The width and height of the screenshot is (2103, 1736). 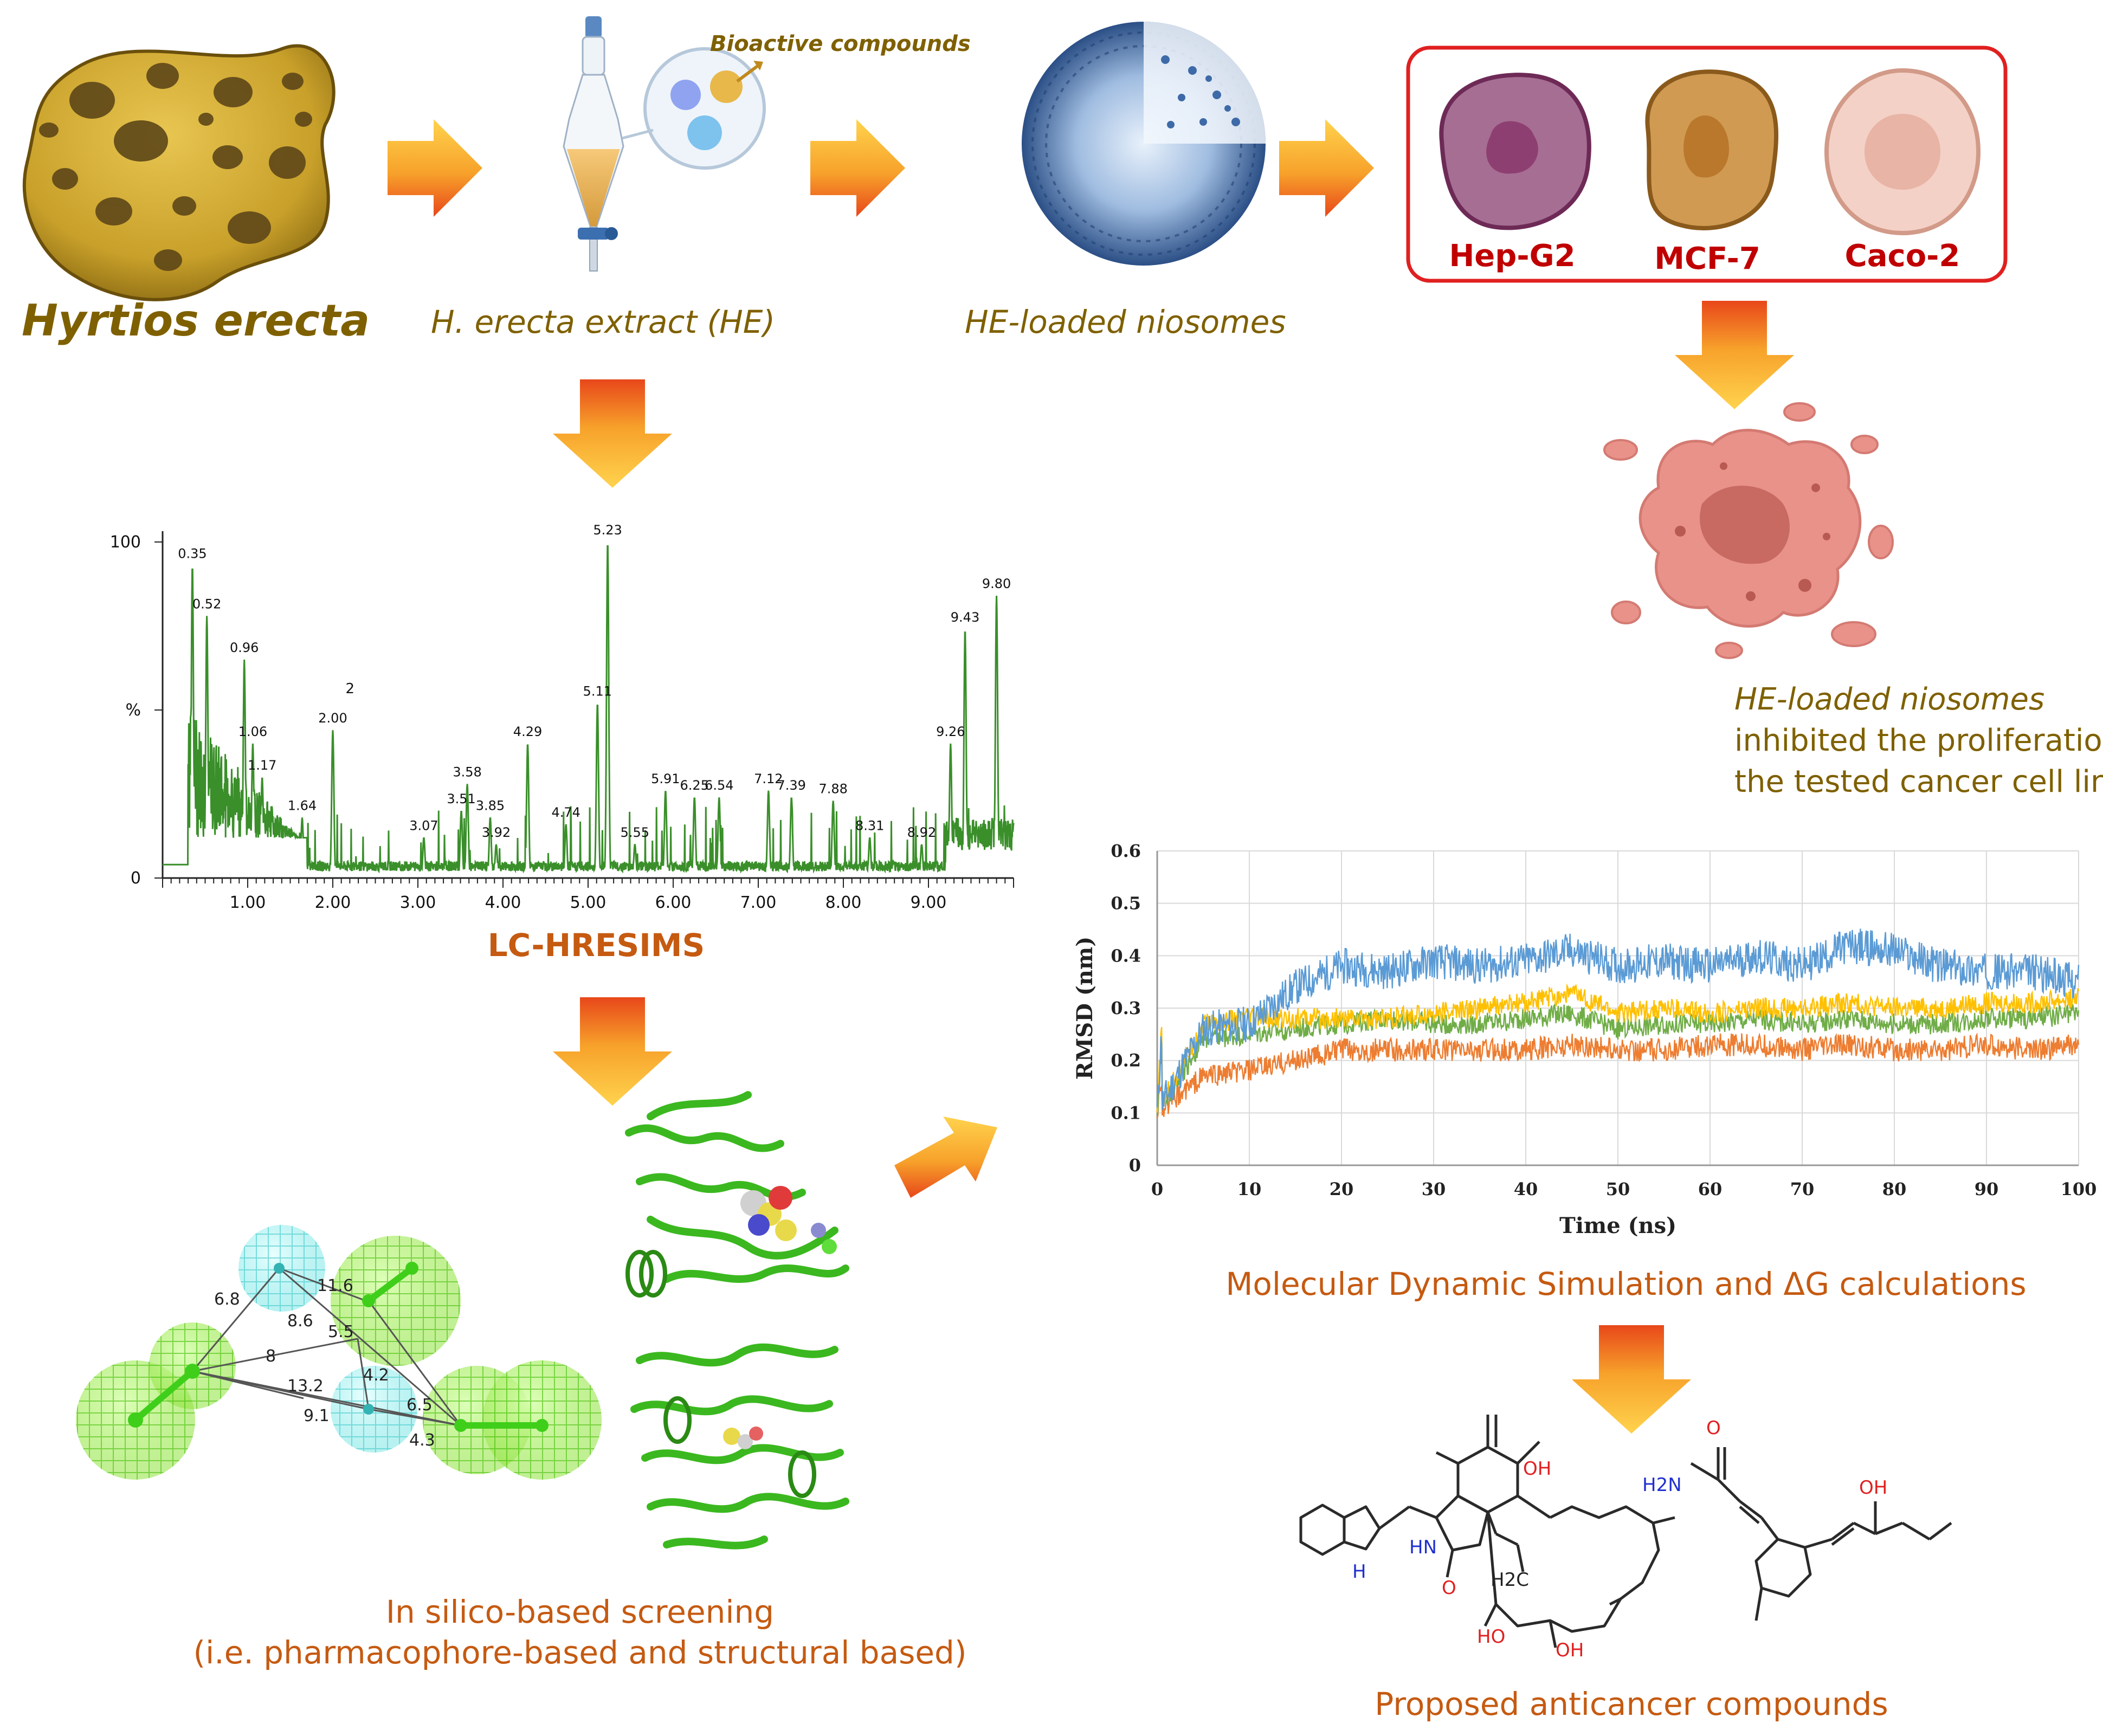 I want to click on lcms-peak-label: 3.07, so click(x=423, y=826).